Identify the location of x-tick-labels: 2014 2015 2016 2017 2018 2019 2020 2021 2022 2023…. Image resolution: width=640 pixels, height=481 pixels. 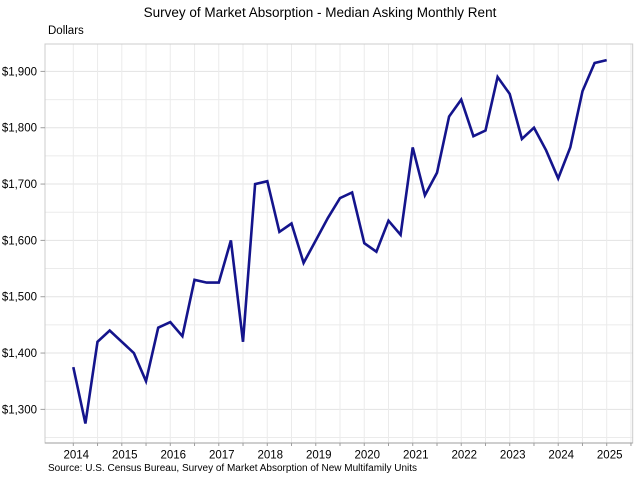
(343, 456).